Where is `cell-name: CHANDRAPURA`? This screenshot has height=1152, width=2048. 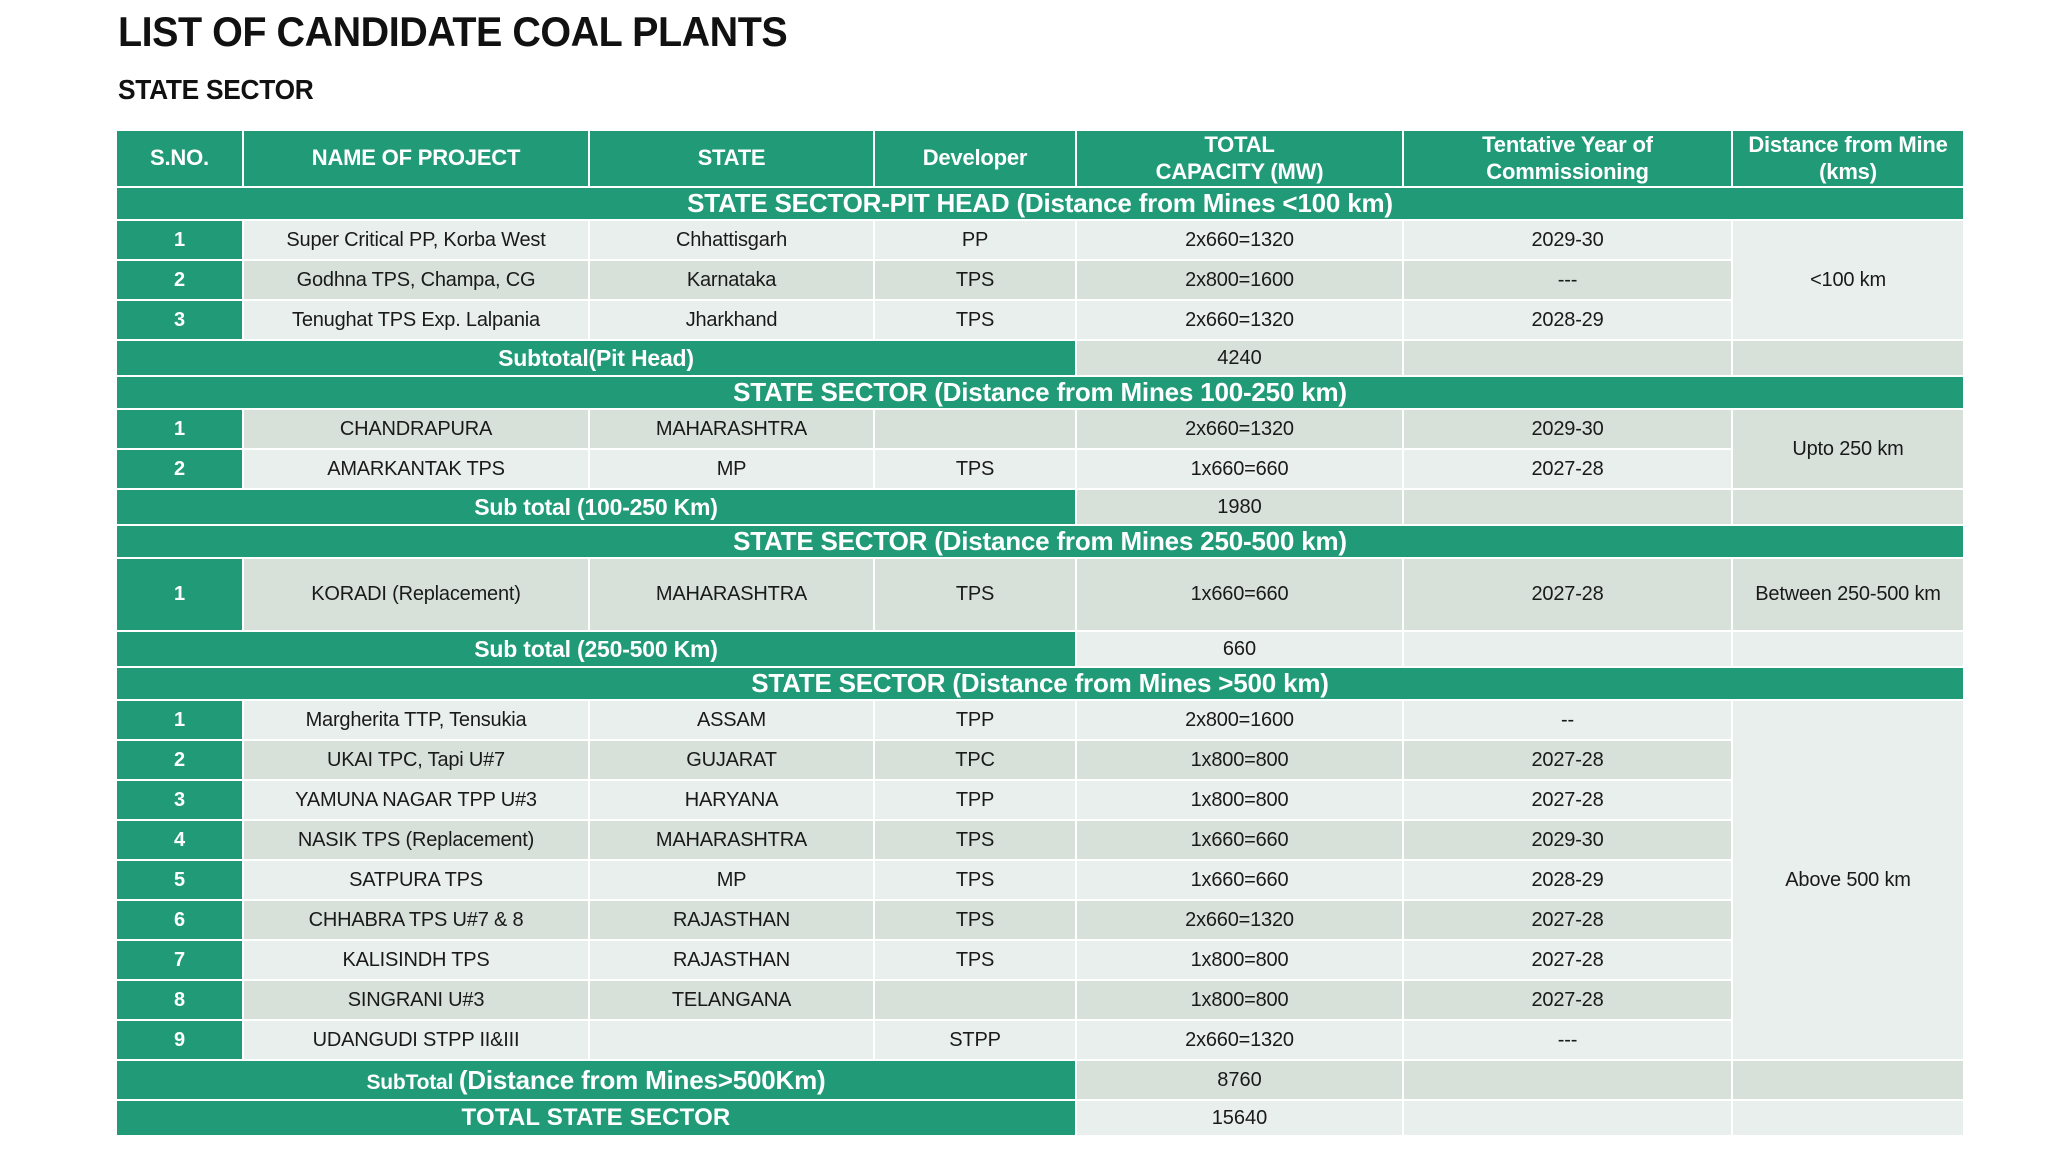
cell-name: CHANDRAPURA is located at coordinates (416, 429).